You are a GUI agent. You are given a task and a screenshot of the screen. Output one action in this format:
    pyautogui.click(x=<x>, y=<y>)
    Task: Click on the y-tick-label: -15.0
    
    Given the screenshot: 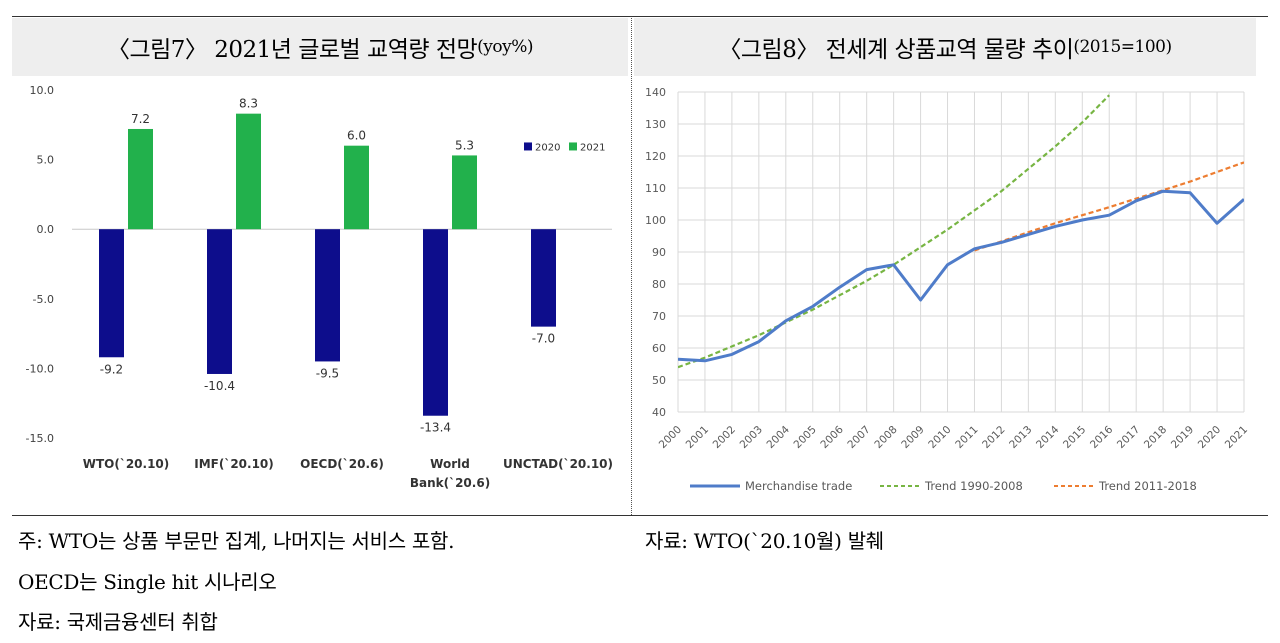 What is the action you would take?
    pyautogui.click(x=40, y=438)
    